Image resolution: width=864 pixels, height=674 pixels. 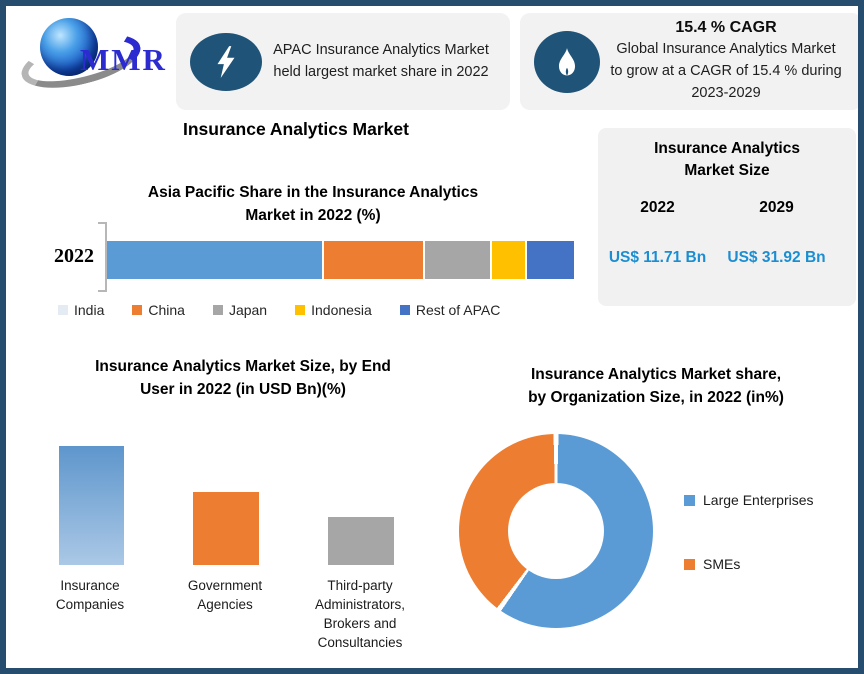 I want to click on legend-label-smes: SMEs, so click(x=722, y=564).